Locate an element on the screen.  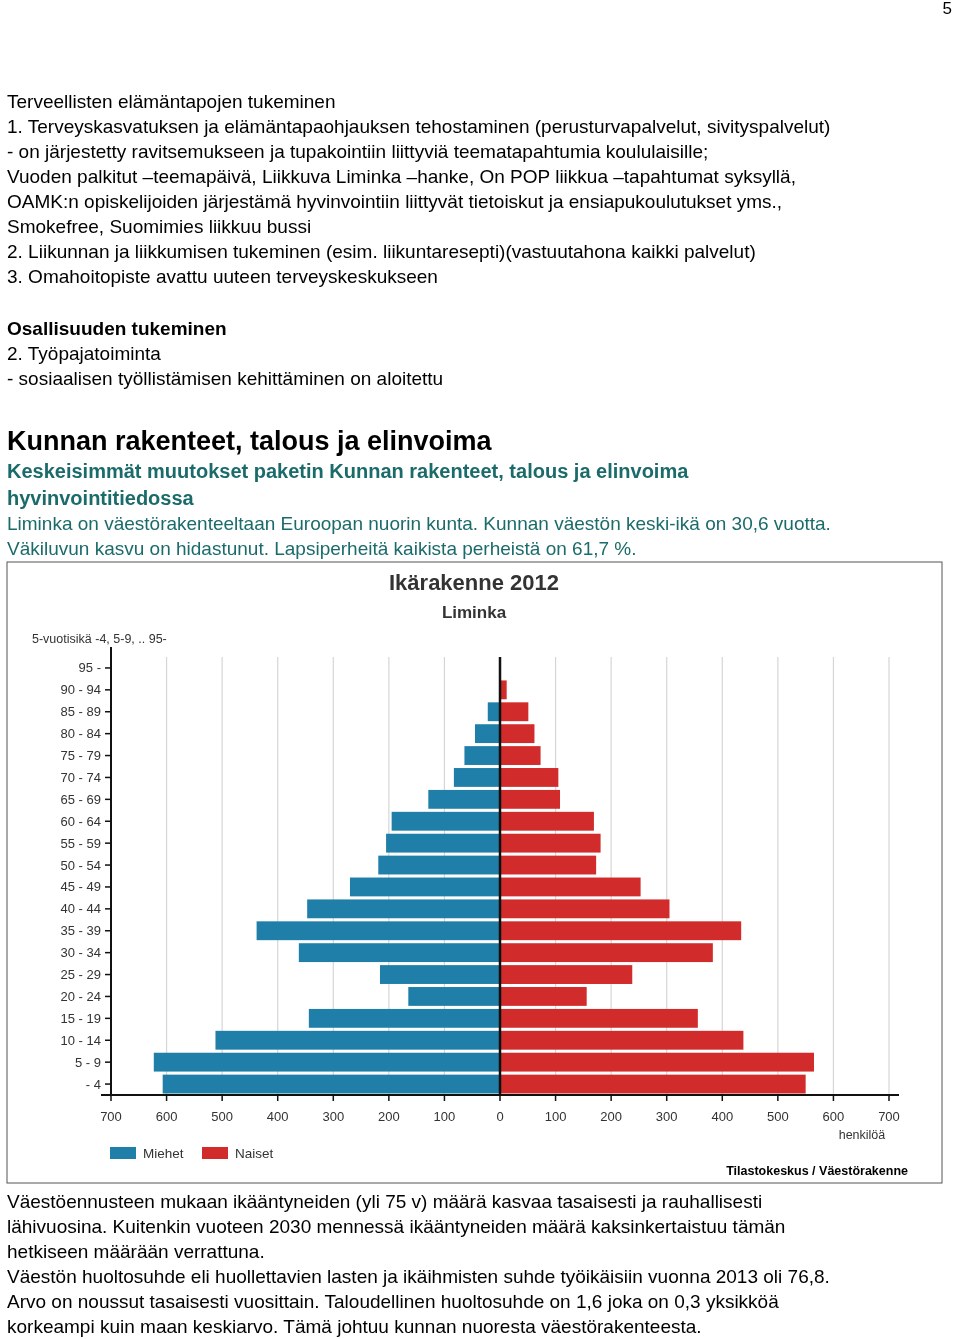
y-tick-label: 80 - 84 is located at coordinates (80, 734).